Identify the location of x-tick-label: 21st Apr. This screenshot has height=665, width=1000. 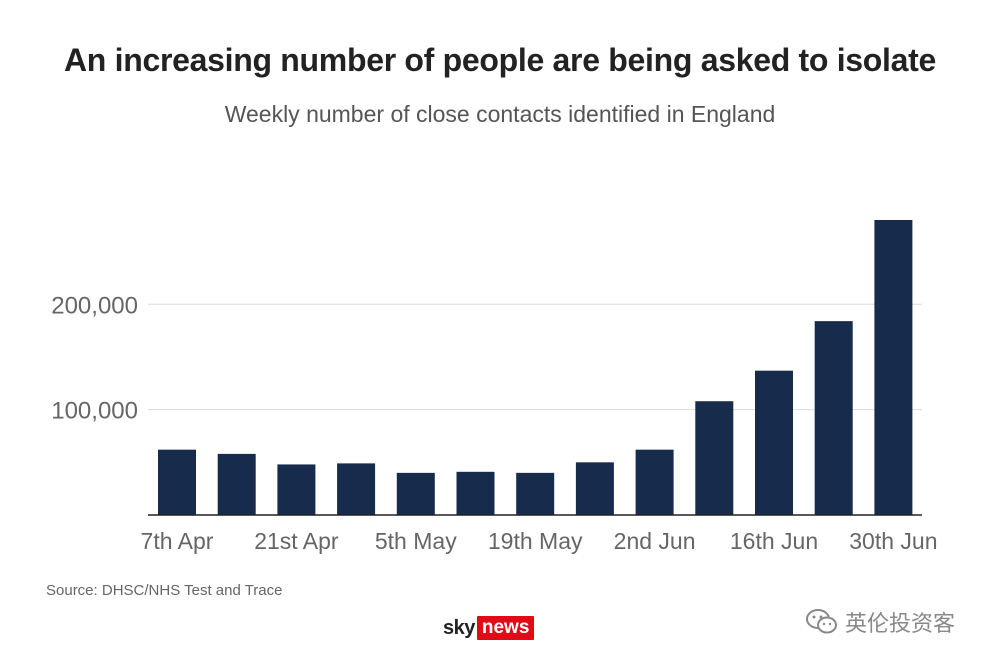
(296, 541).